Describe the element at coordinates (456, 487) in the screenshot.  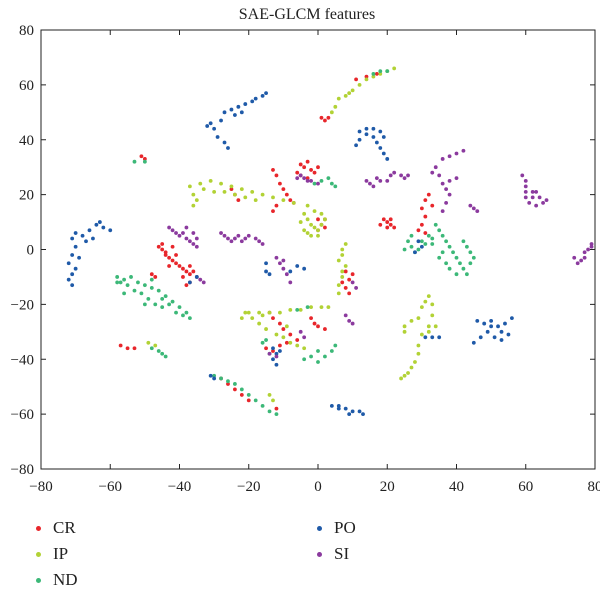
I see `x-tick-label: 40` at that location.